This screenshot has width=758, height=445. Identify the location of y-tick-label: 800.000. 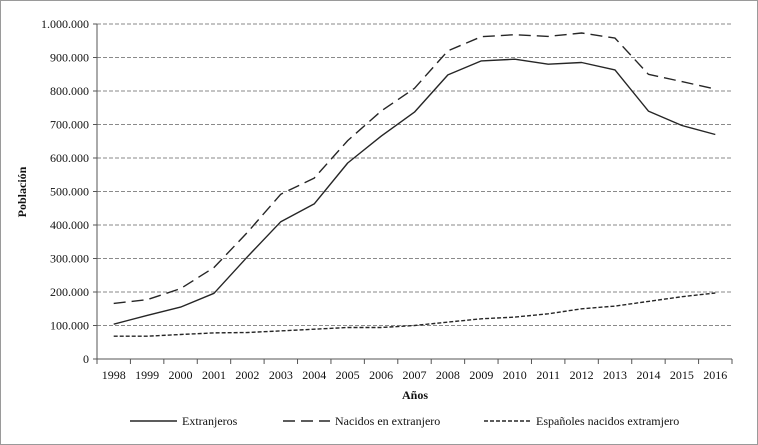
(69, 91).